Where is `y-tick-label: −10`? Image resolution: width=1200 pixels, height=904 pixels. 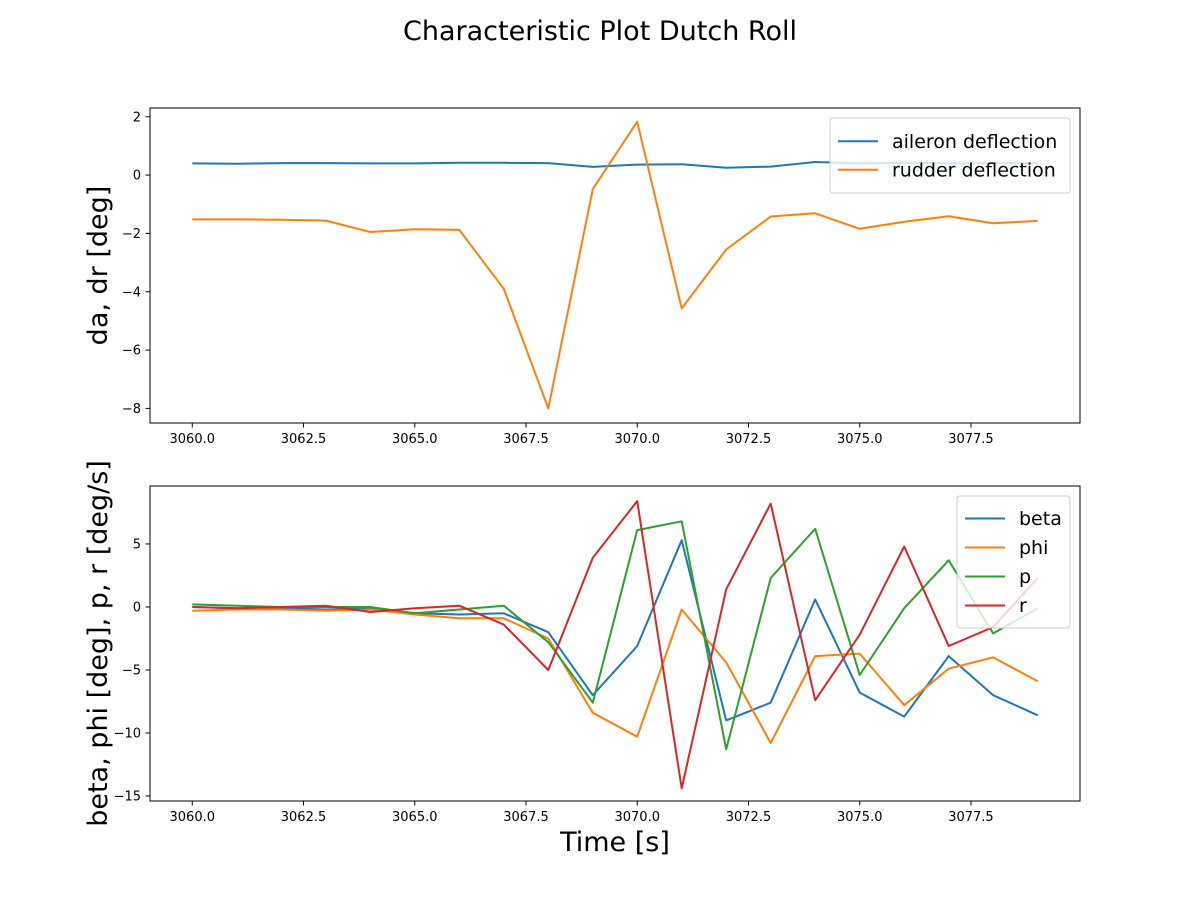 y-tick-label: −10 is located at coordinates (127, 733).